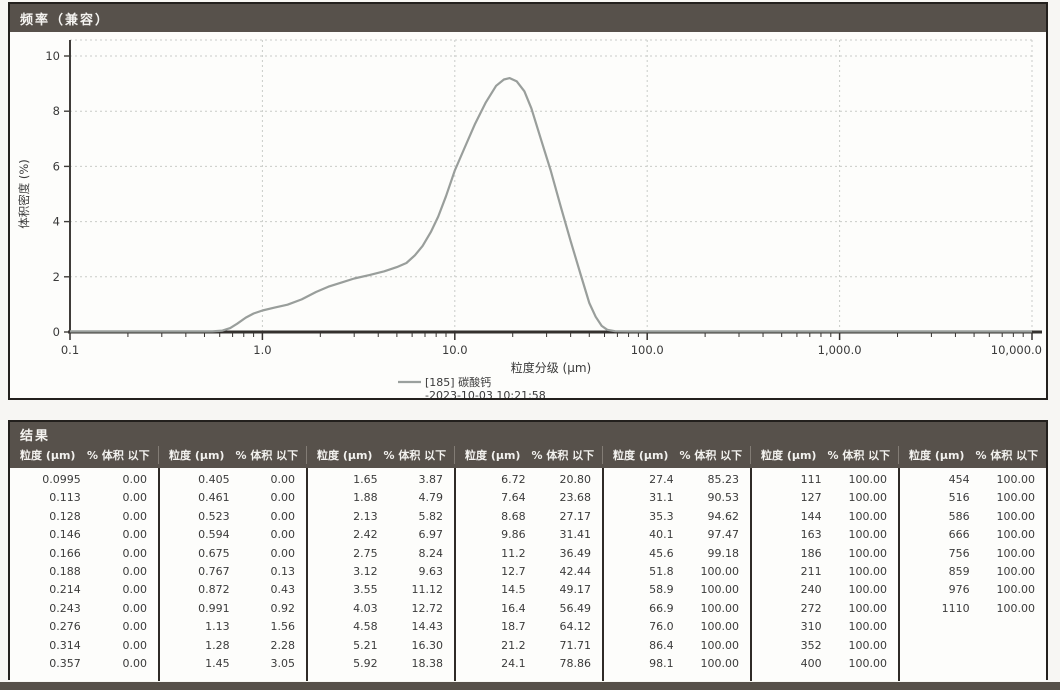 The width and height of the screenshot is (1060, 690). Describe the element at coordinates (825, 590) in the screenshot. I see `table-row: 240 100.00` at that location.